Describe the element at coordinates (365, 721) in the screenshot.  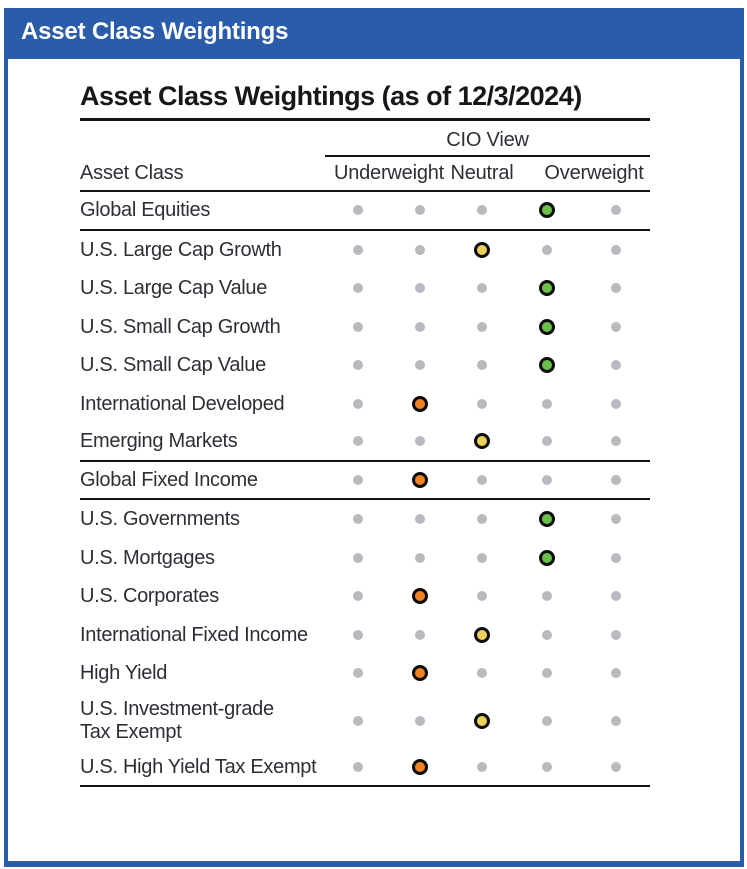
I see `table-row: U.S. Investment-grade Tax Exempt` at that location.